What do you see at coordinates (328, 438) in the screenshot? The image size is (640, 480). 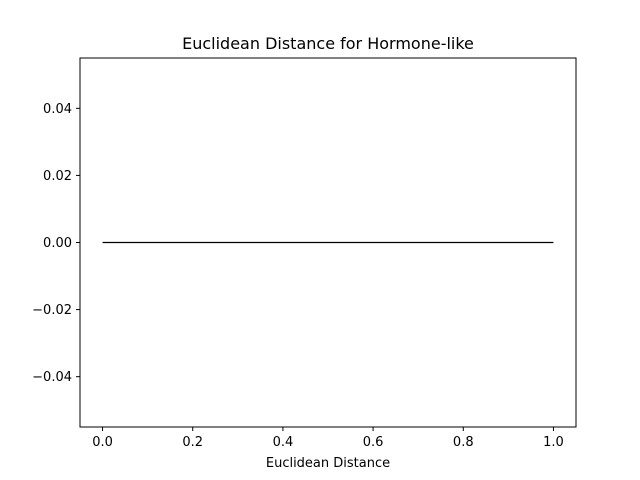 I see `x-axis: 0.0 0.2 0.4 0.6 0.8 1.0` at bounding box center [328, 438].